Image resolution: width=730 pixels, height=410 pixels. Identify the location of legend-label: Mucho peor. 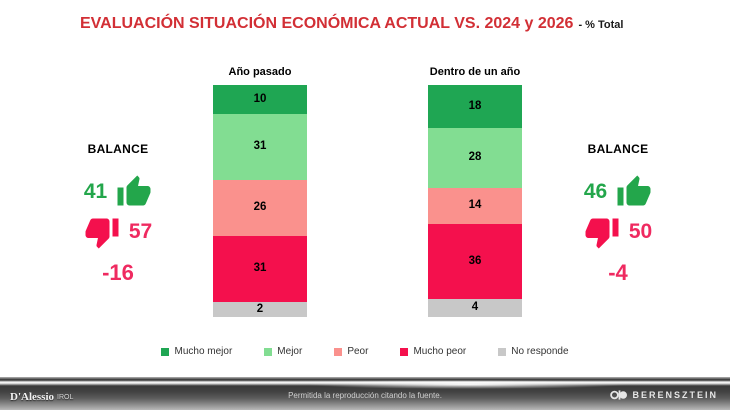
(440, 351).